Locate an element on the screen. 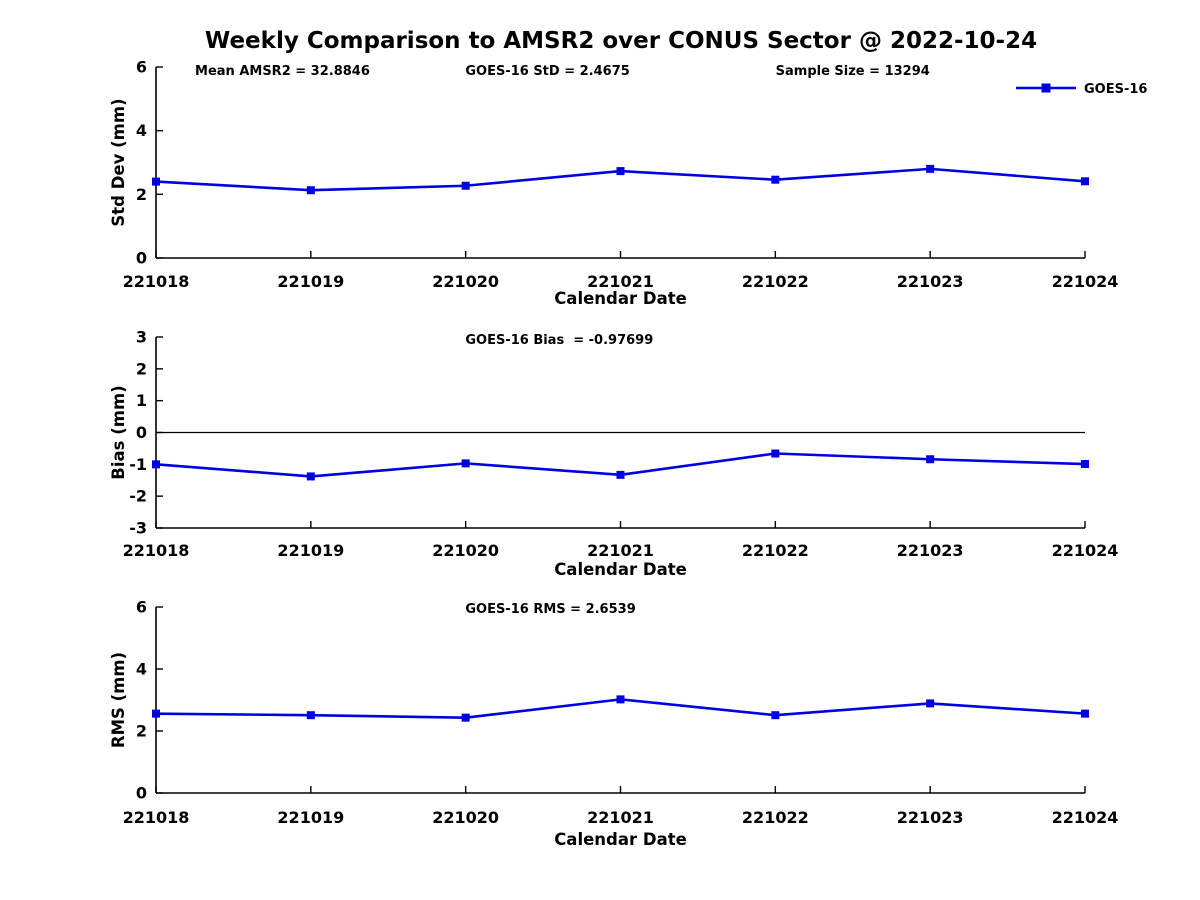 Image resolution: width=1200 pixels, height=900 pixels. y-axis-label: Std Dev (mm) is located at coordinates (118, 162).